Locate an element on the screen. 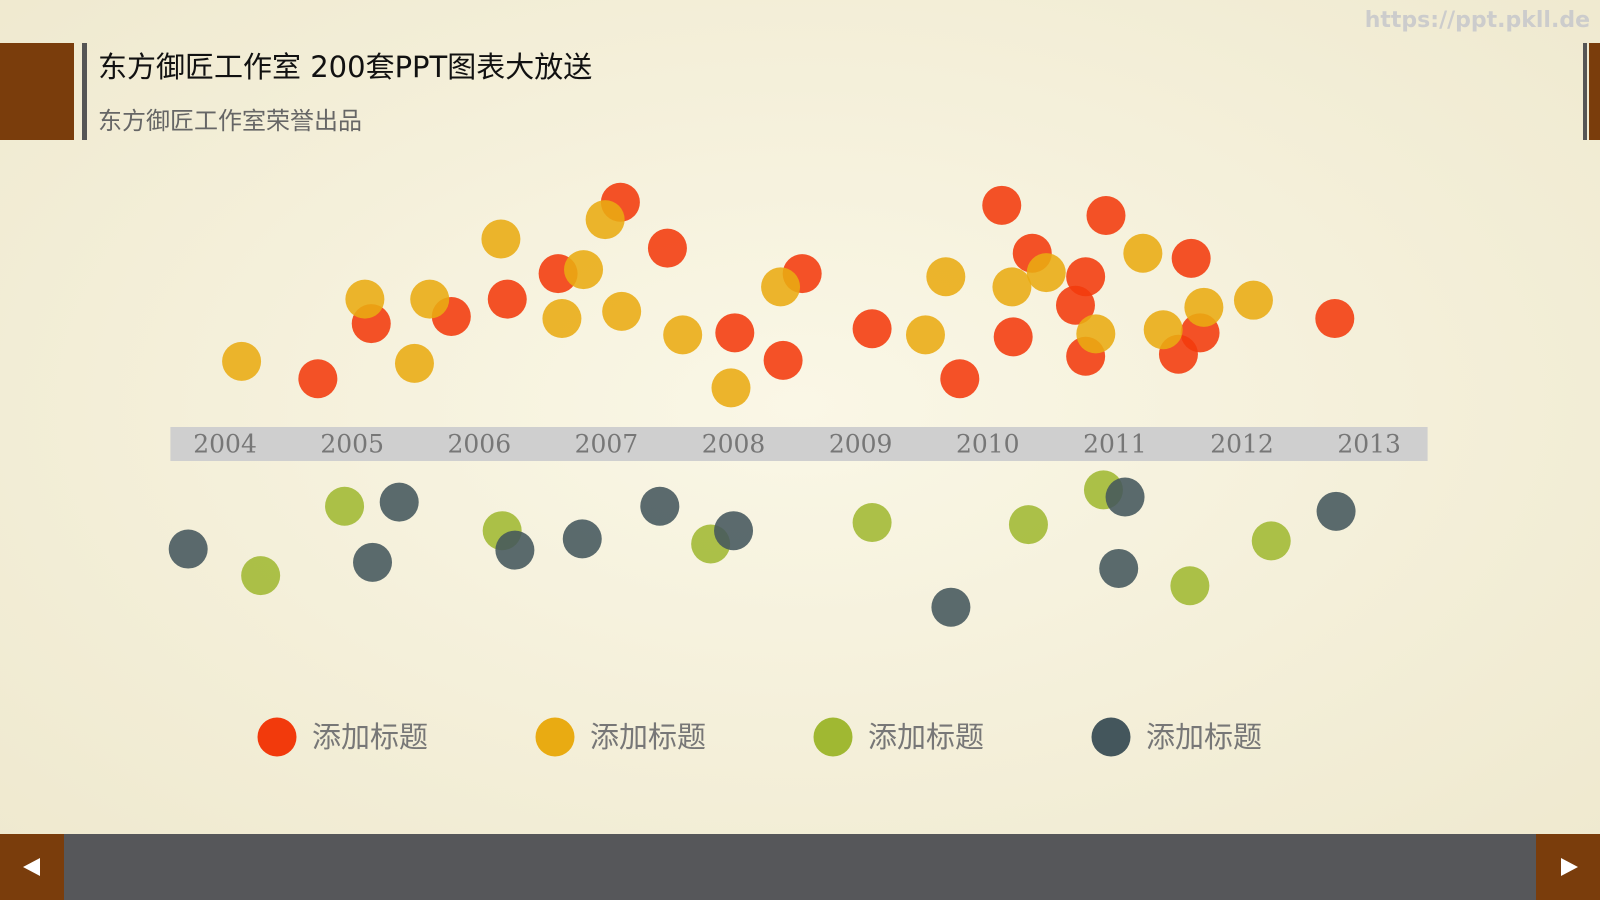 The height and width of the screenshot is (900, 1600). x-tick-label: 2007 is located at coordinates (607, 444).